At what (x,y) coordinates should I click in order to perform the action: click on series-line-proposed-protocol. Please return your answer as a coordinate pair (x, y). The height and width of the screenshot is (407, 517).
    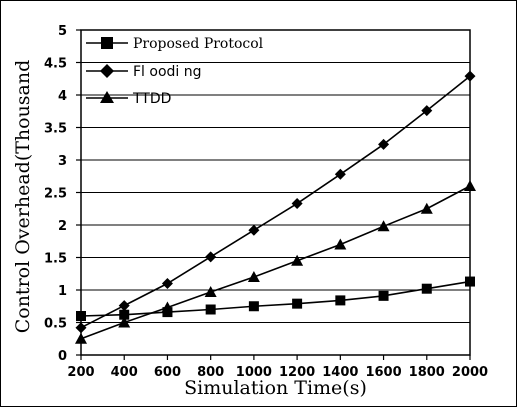
    Looking at the image, I should click on (275, 298).